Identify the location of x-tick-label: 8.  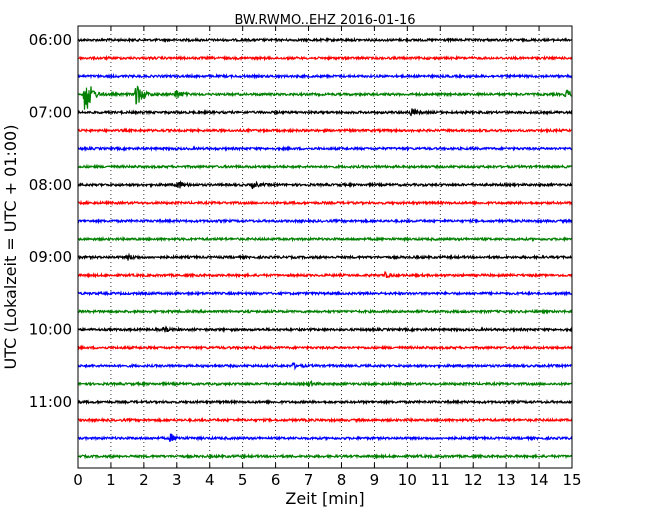
(342, 480).